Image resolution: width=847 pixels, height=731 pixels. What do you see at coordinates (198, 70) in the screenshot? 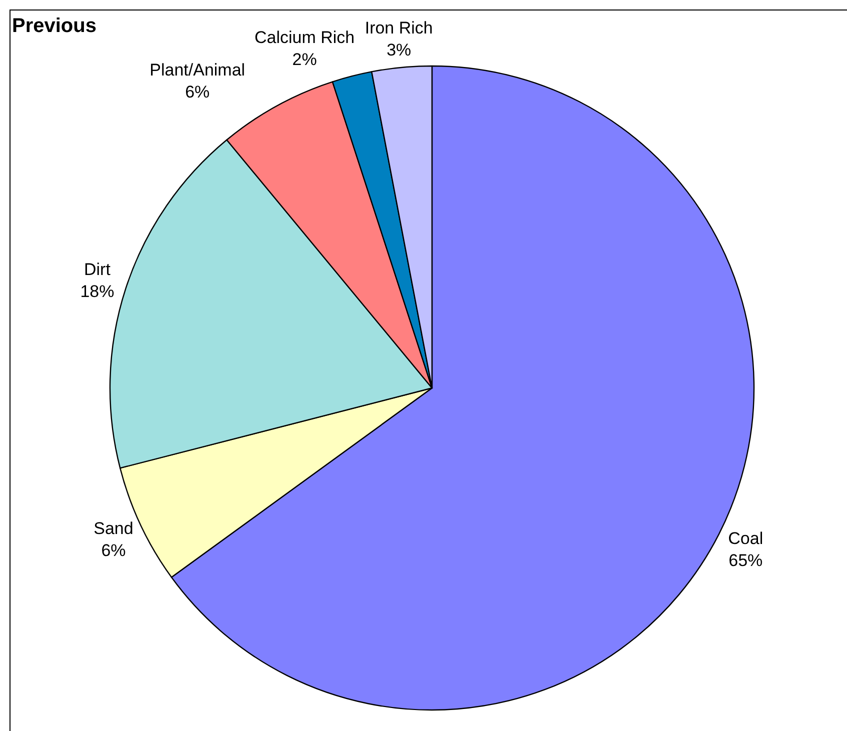
I see `slice-label: Plant/Animal` at bounding box center [198, 70].